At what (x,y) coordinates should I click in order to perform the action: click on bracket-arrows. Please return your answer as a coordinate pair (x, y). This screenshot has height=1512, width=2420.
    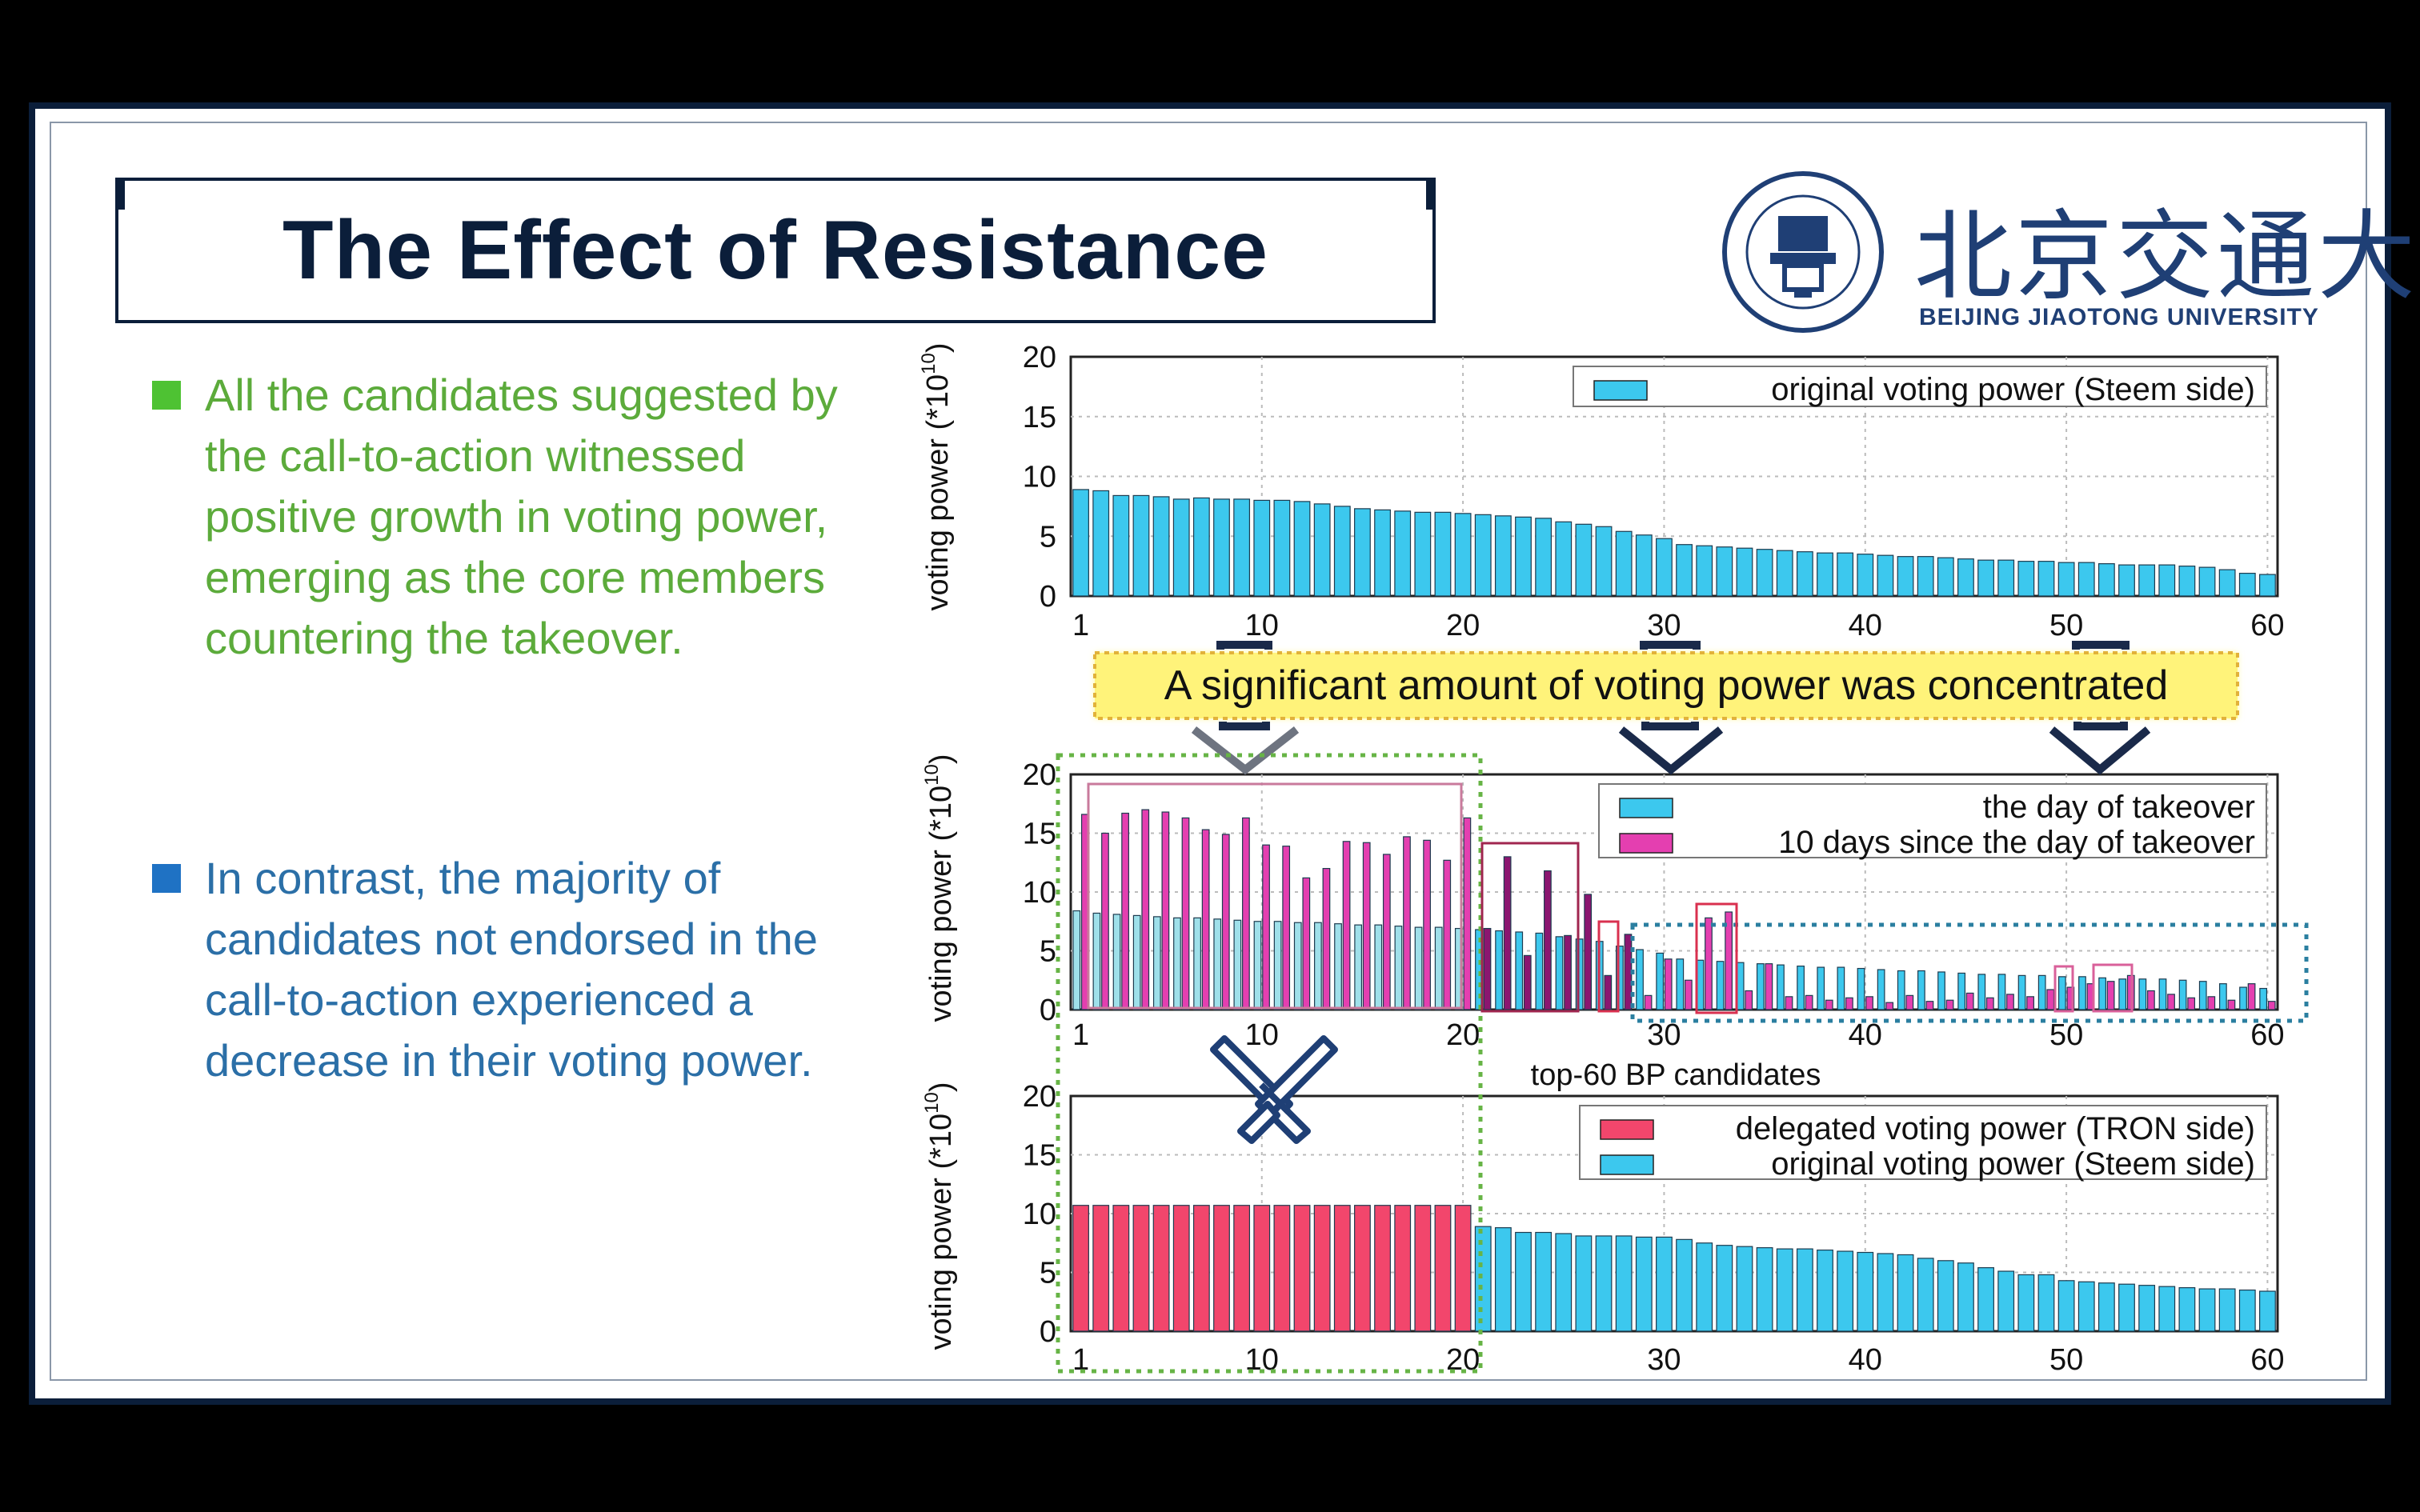
    Looking at the image, I should click on (1671, 708).